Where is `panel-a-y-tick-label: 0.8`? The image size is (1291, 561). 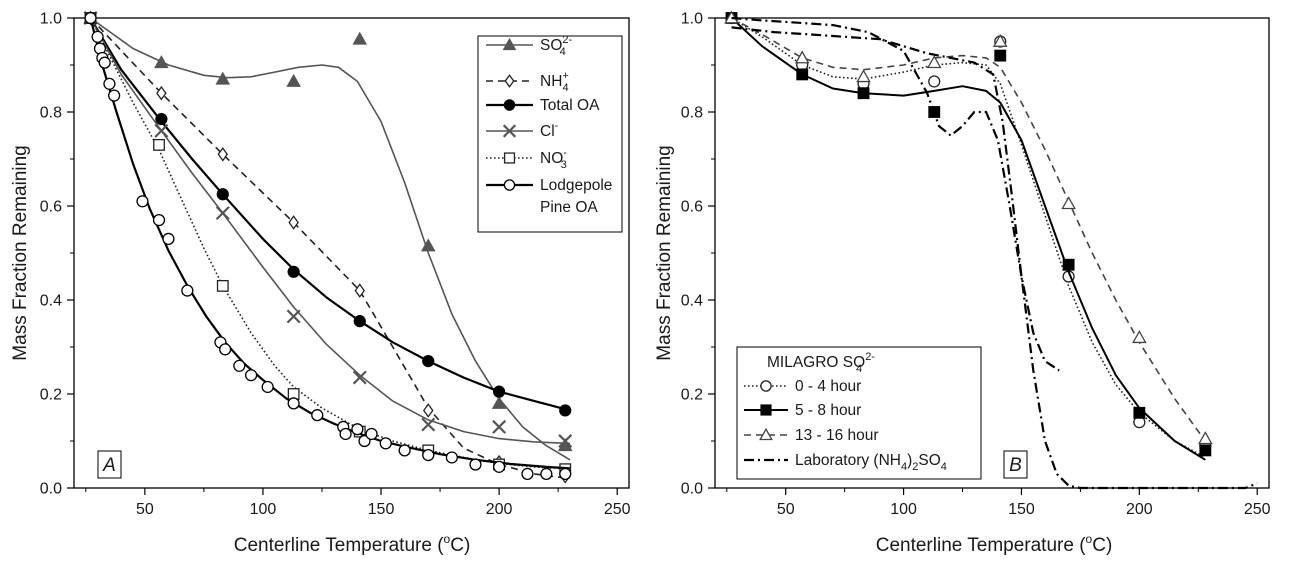
panel-a-y-tick-label: 0.8 is located at coordinates (51, 113).